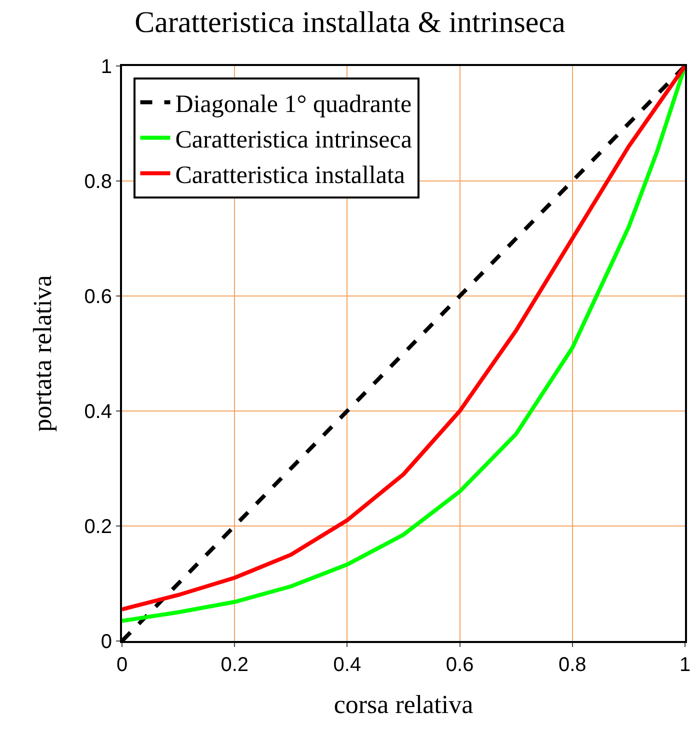 The width and height of the screenshot is (700, 737). I want to click on y-tick-label: 0.8, so click(98, 182).